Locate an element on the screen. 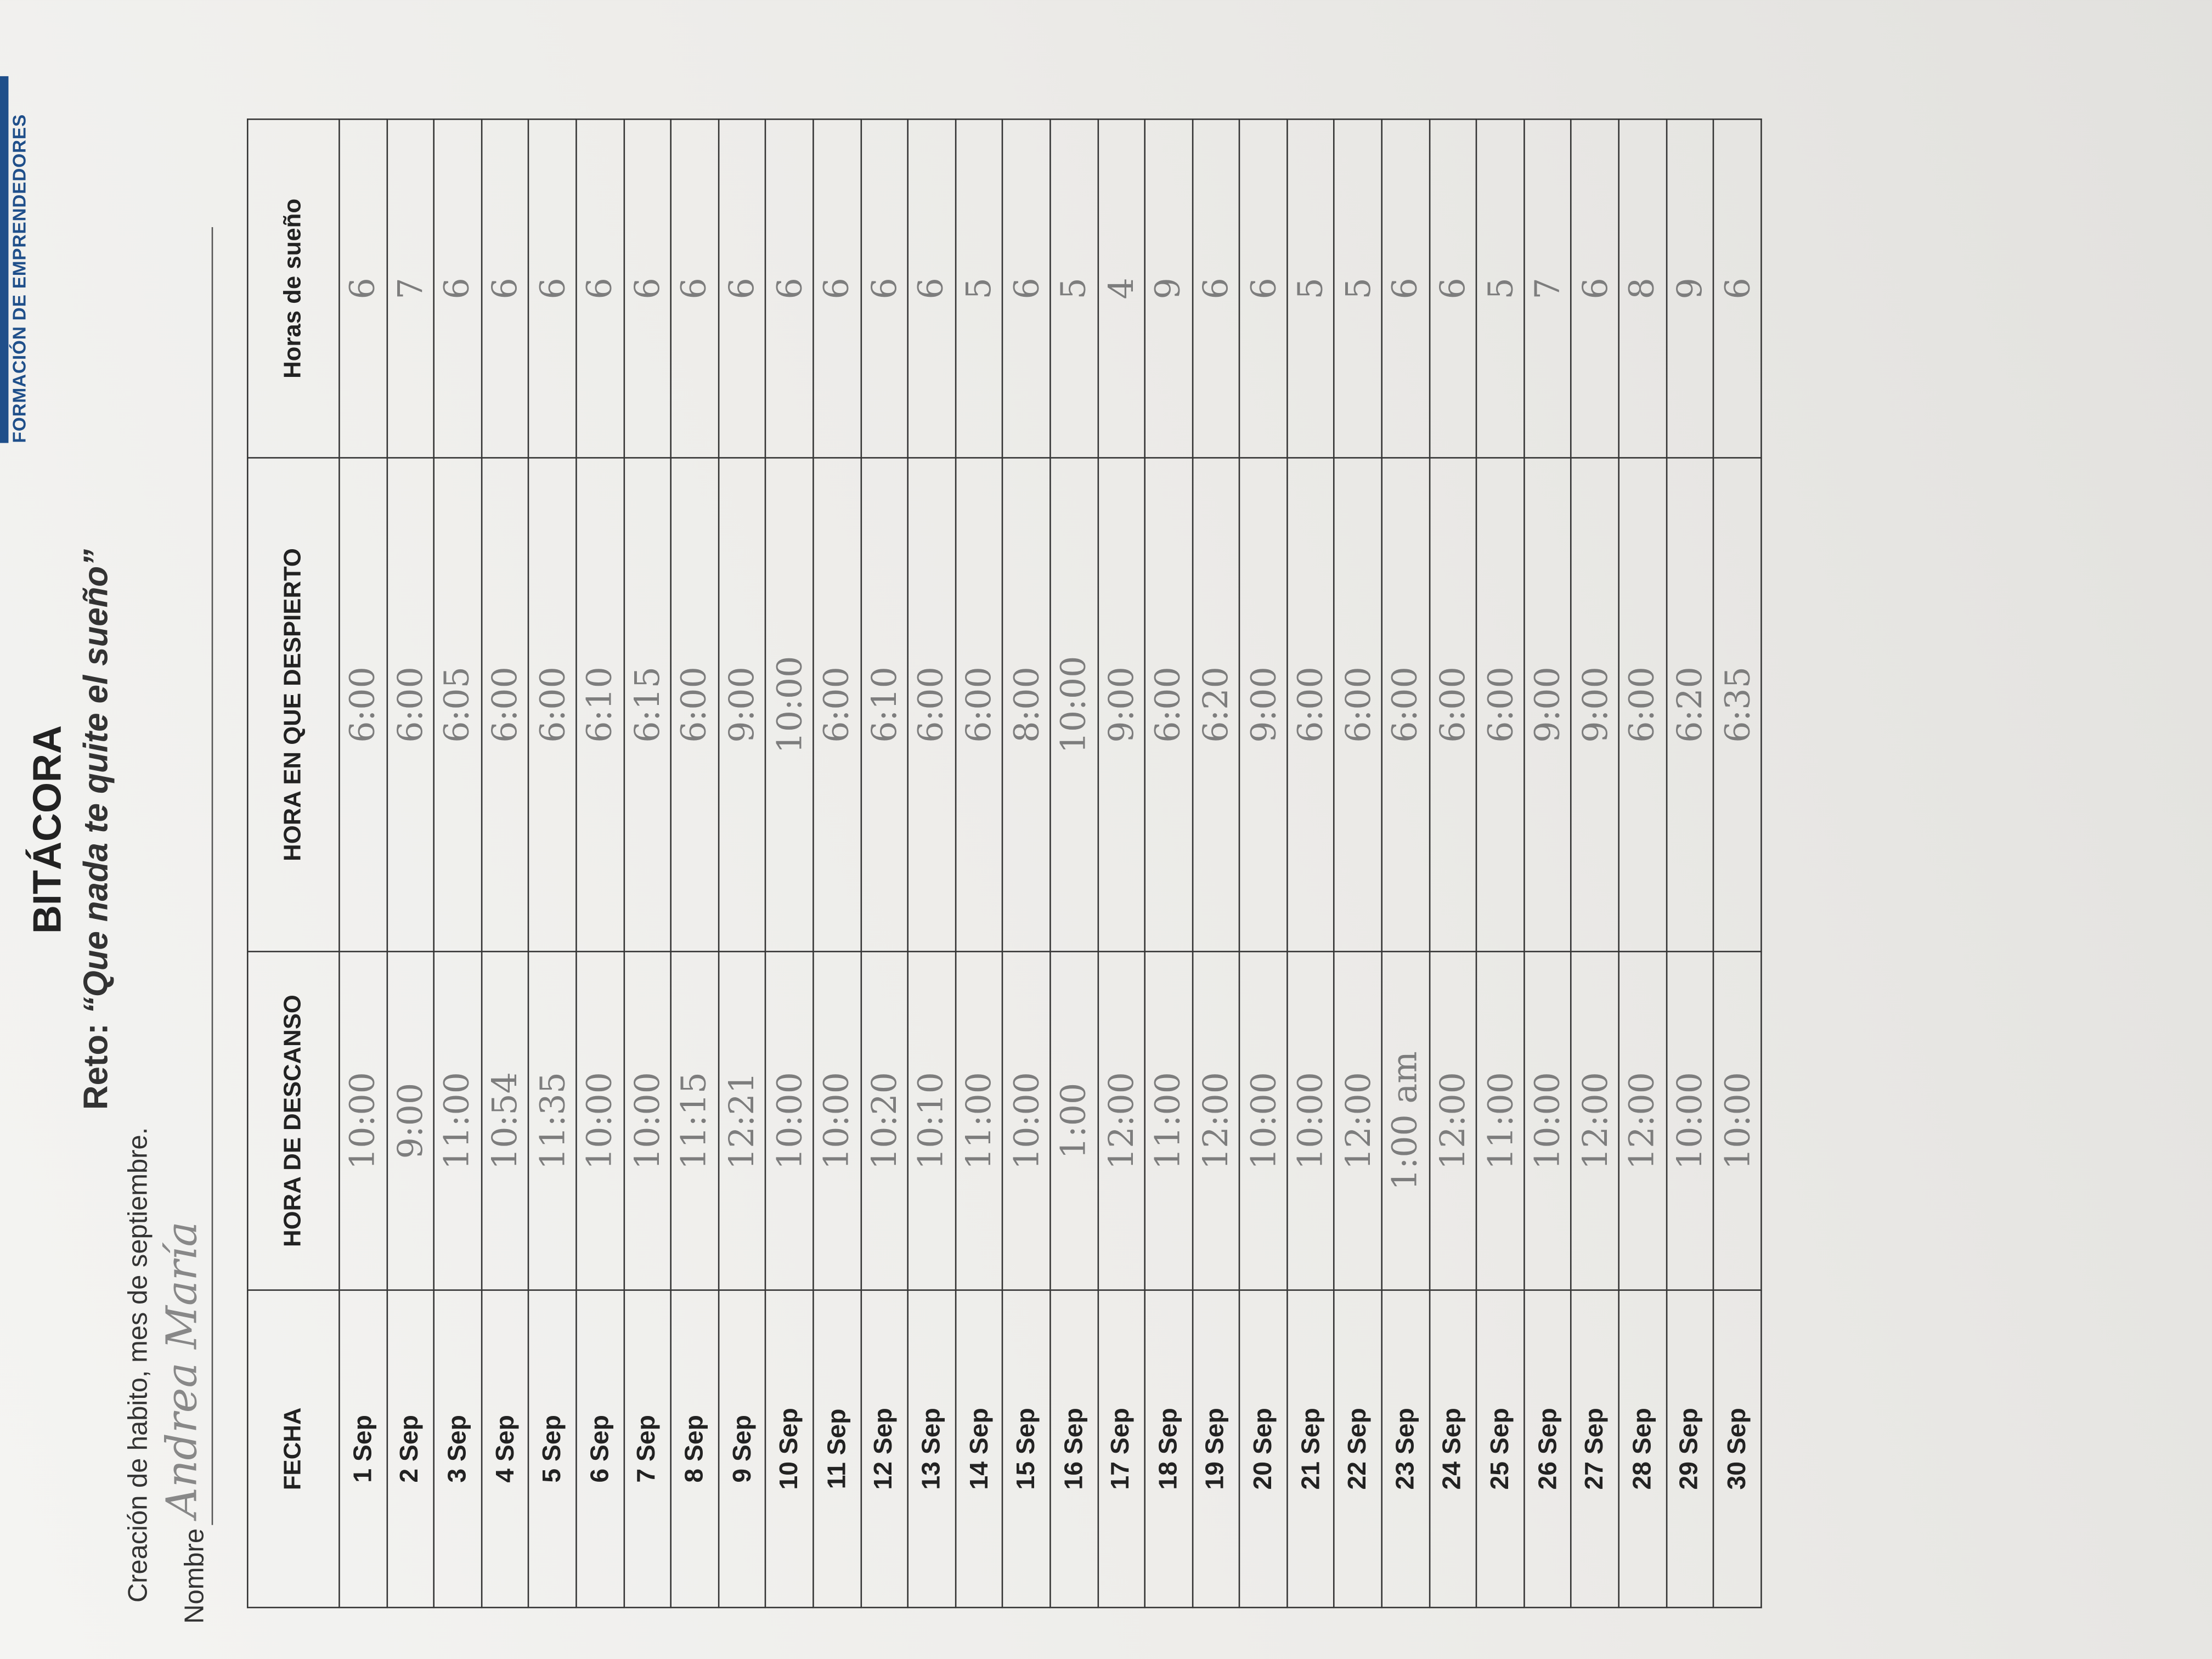 The image size is (2212, 1659). logo-bar is located at coordinates (4, 259).